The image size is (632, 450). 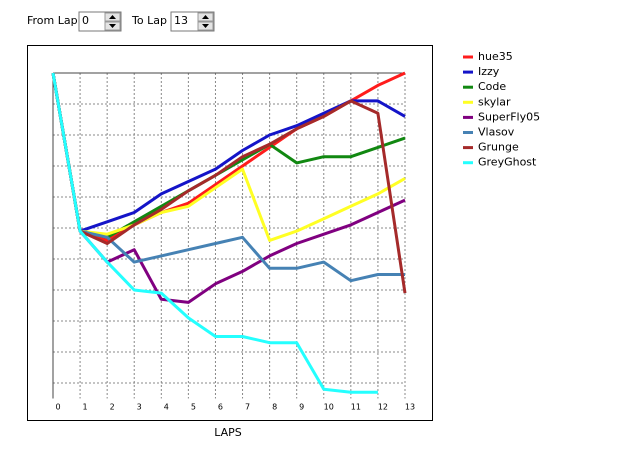 What do you see at coordinates (496, 132) in the screenshot?
I see `legend-label: Vlasov` at bounding box center [496, 132].